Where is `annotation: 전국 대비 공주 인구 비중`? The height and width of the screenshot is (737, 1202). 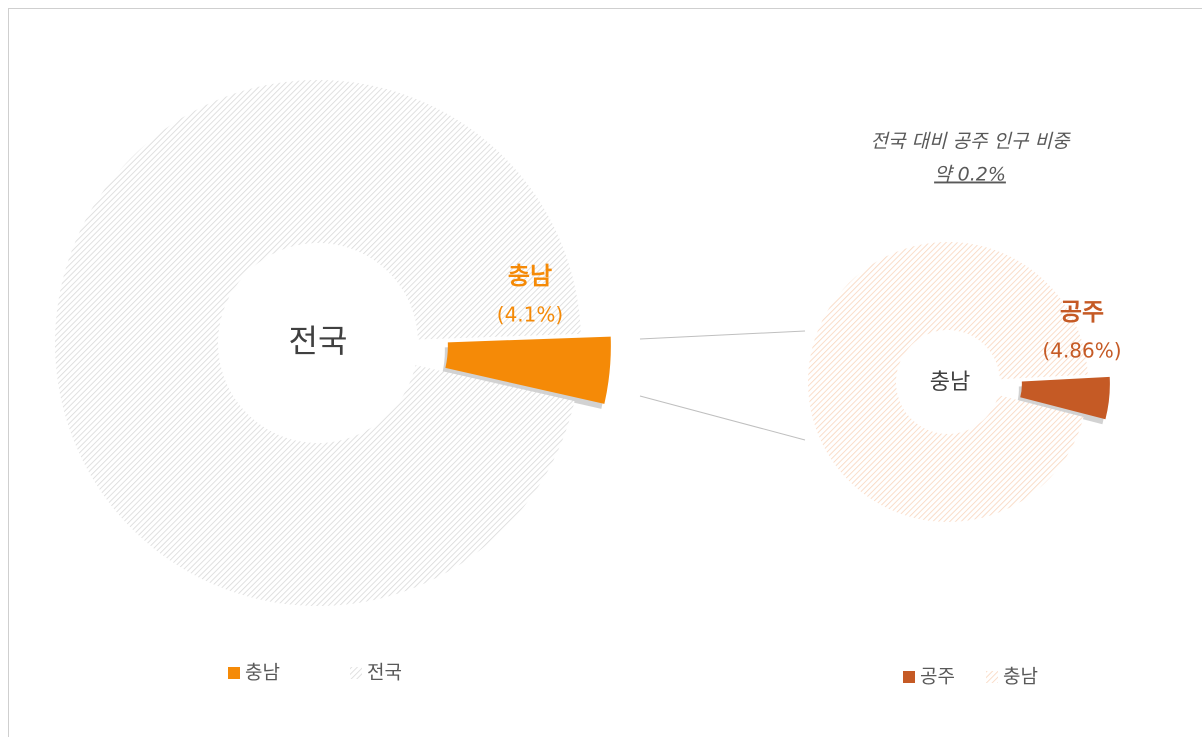
annotation: 전국 대비 공주 인구 비중 is located at coordinates (971, 142).